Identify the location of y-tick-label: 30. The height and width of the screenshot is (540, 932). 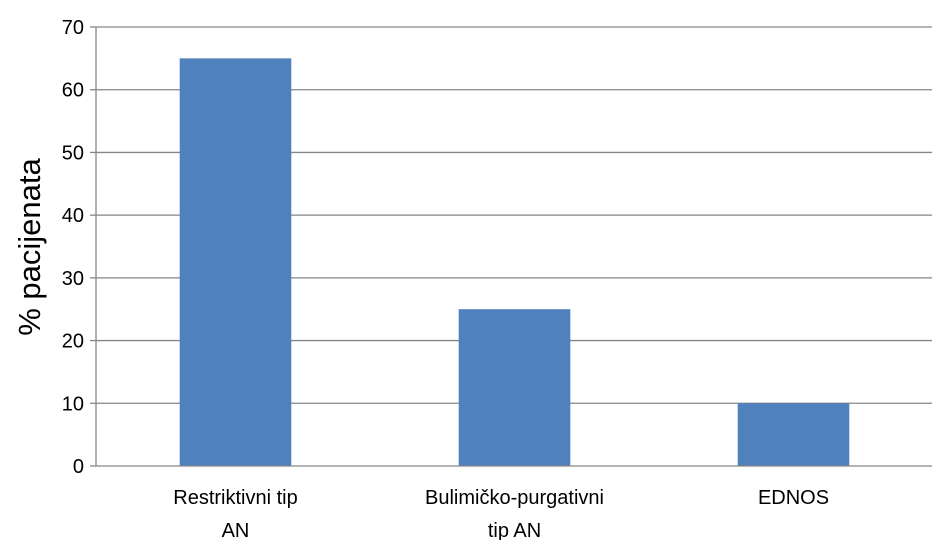
(73, 279).